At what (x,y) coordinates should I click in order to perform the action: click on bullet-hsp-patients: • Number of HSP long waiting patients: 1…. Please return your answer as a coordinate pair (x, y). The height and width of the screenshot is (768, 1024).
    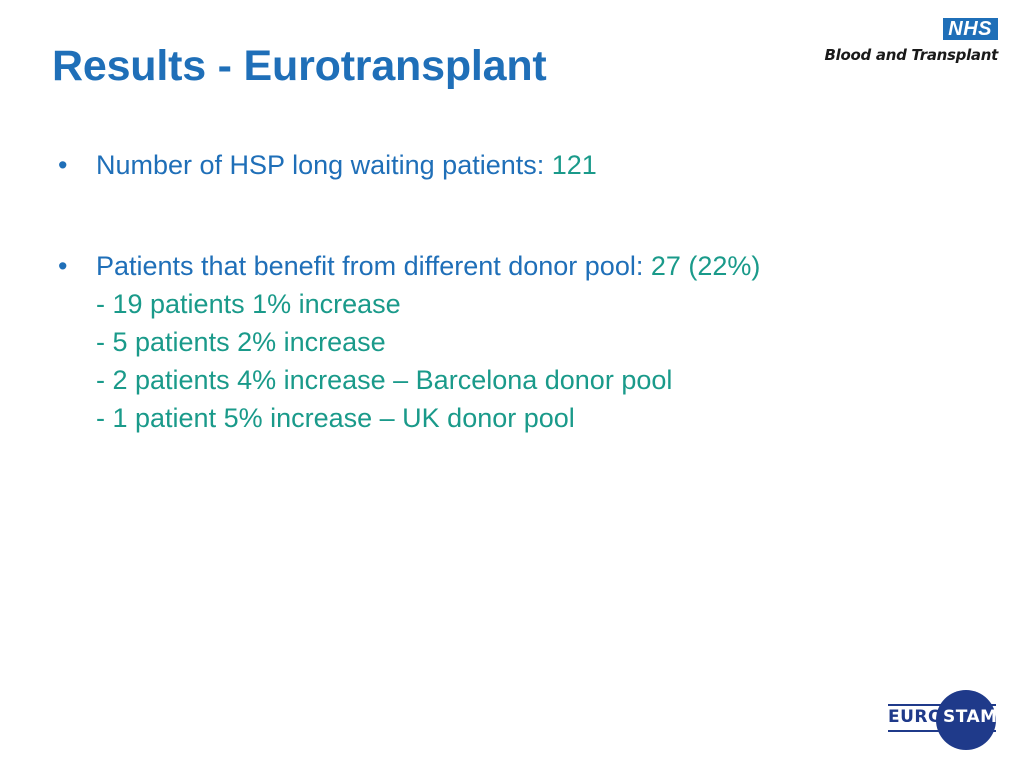
    Looking at the image, I should click on (508, 165).